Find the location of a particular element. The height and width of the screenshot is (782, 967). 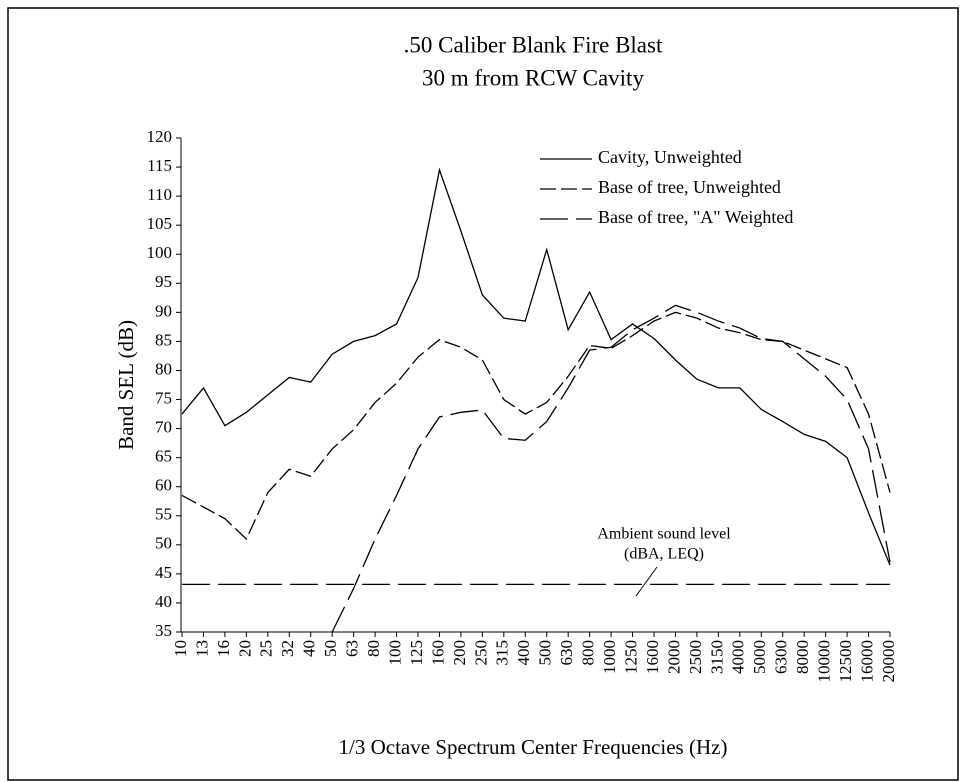

y-tick-label: 70 is located at coordinates (163, 426).